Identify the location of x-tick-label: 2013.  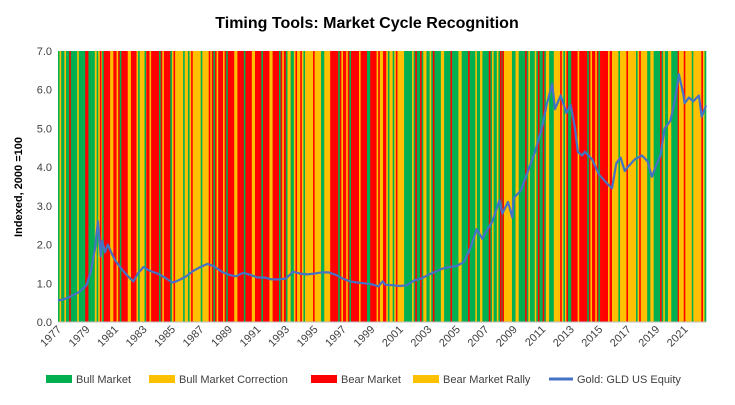
(564, 337).